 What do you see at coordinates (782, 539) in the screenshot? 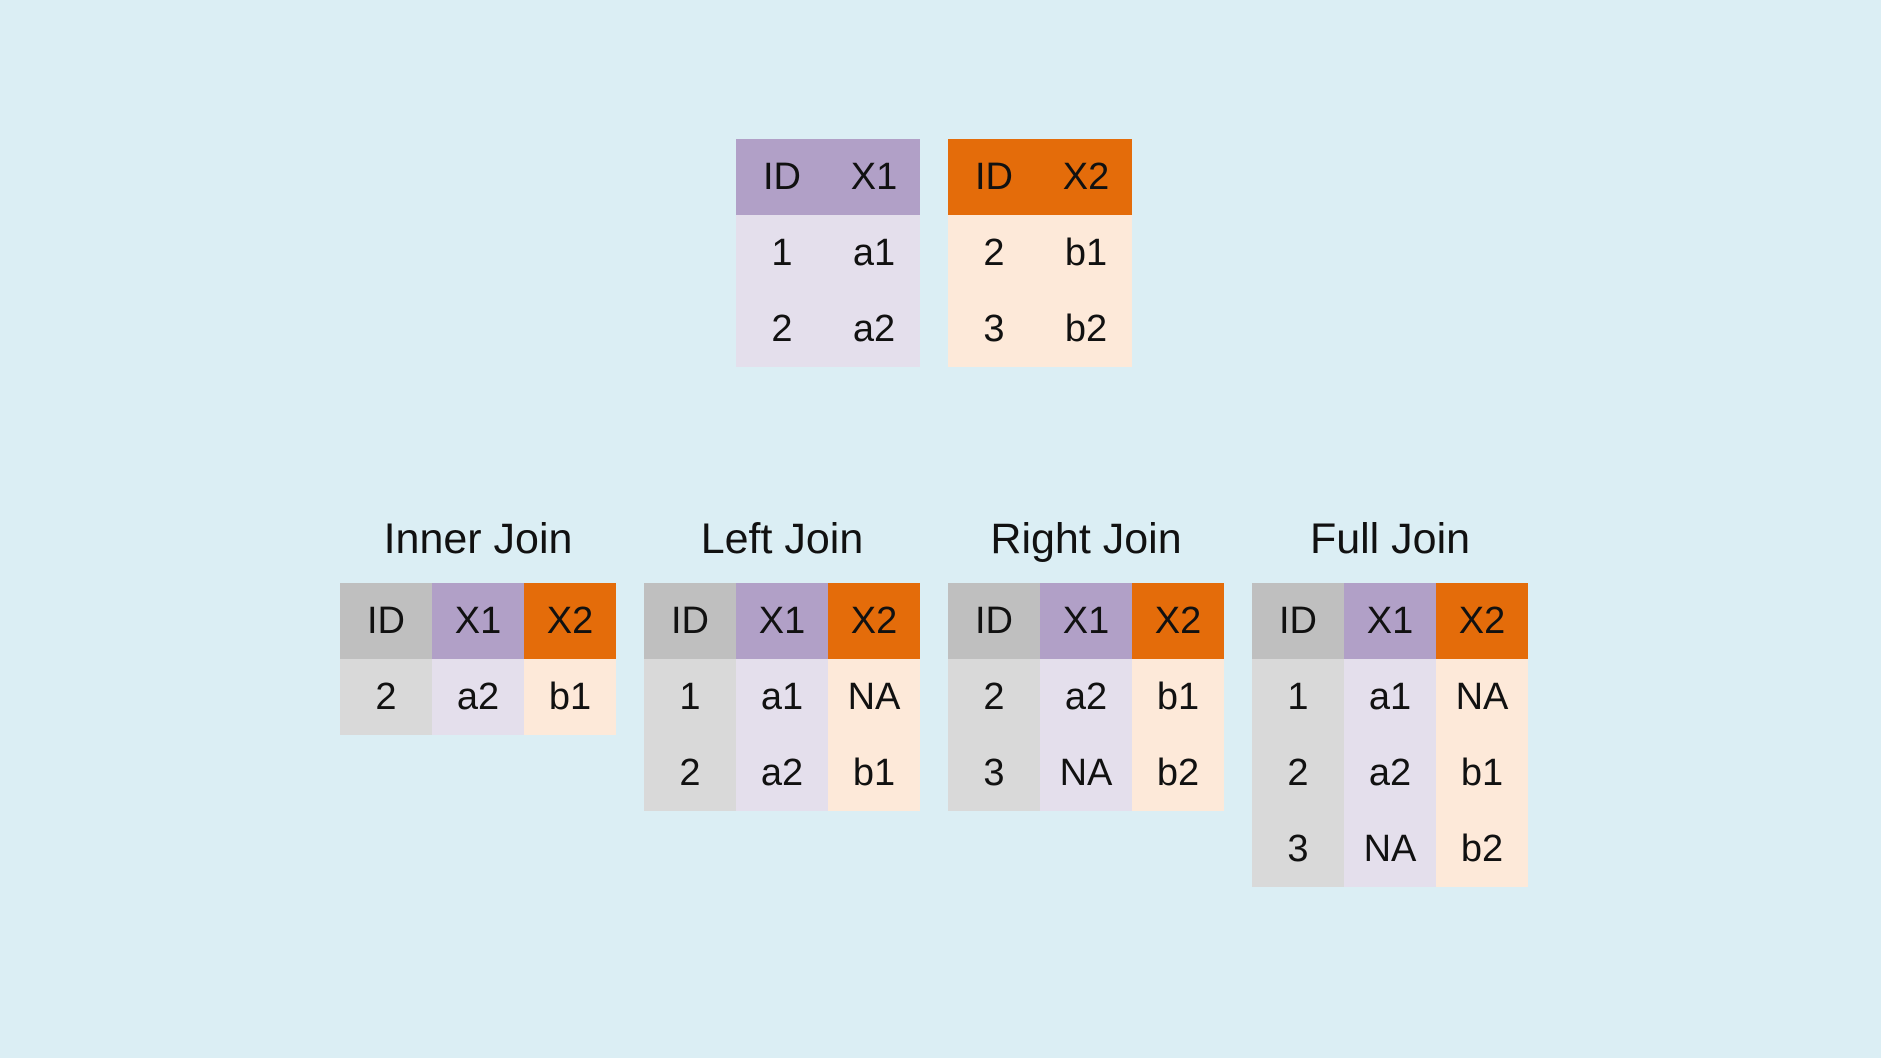
I see `left-join-title: Left Join` at bounding box center [782, 539].